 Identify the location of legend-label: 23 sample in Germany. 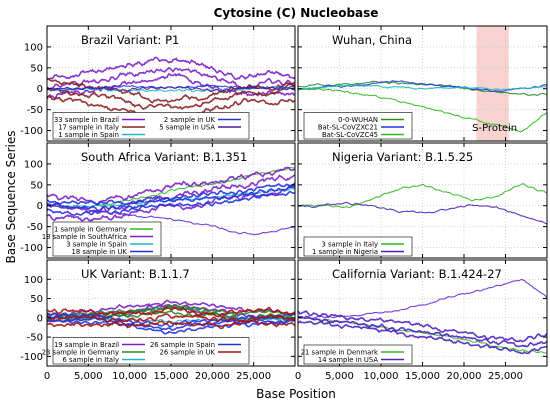
(80, 353).